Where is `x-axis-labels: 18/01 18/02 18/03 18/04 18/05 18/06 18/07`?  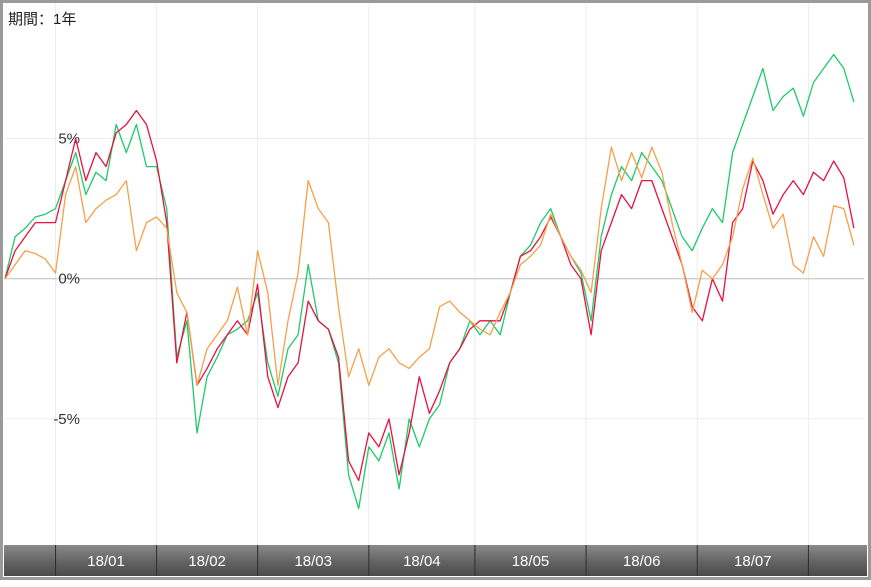 x-axis-labels: 18/01 18/02 18/03 18/04 18/05 18/06 18/07 is located at coordinates (429, 561).